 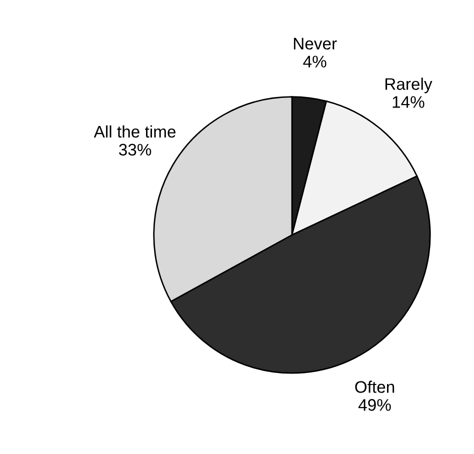 What do you see at coordinates (374, 405) in the screenshot?
I see `data-label: 49%` at bounding box center [374, 405].